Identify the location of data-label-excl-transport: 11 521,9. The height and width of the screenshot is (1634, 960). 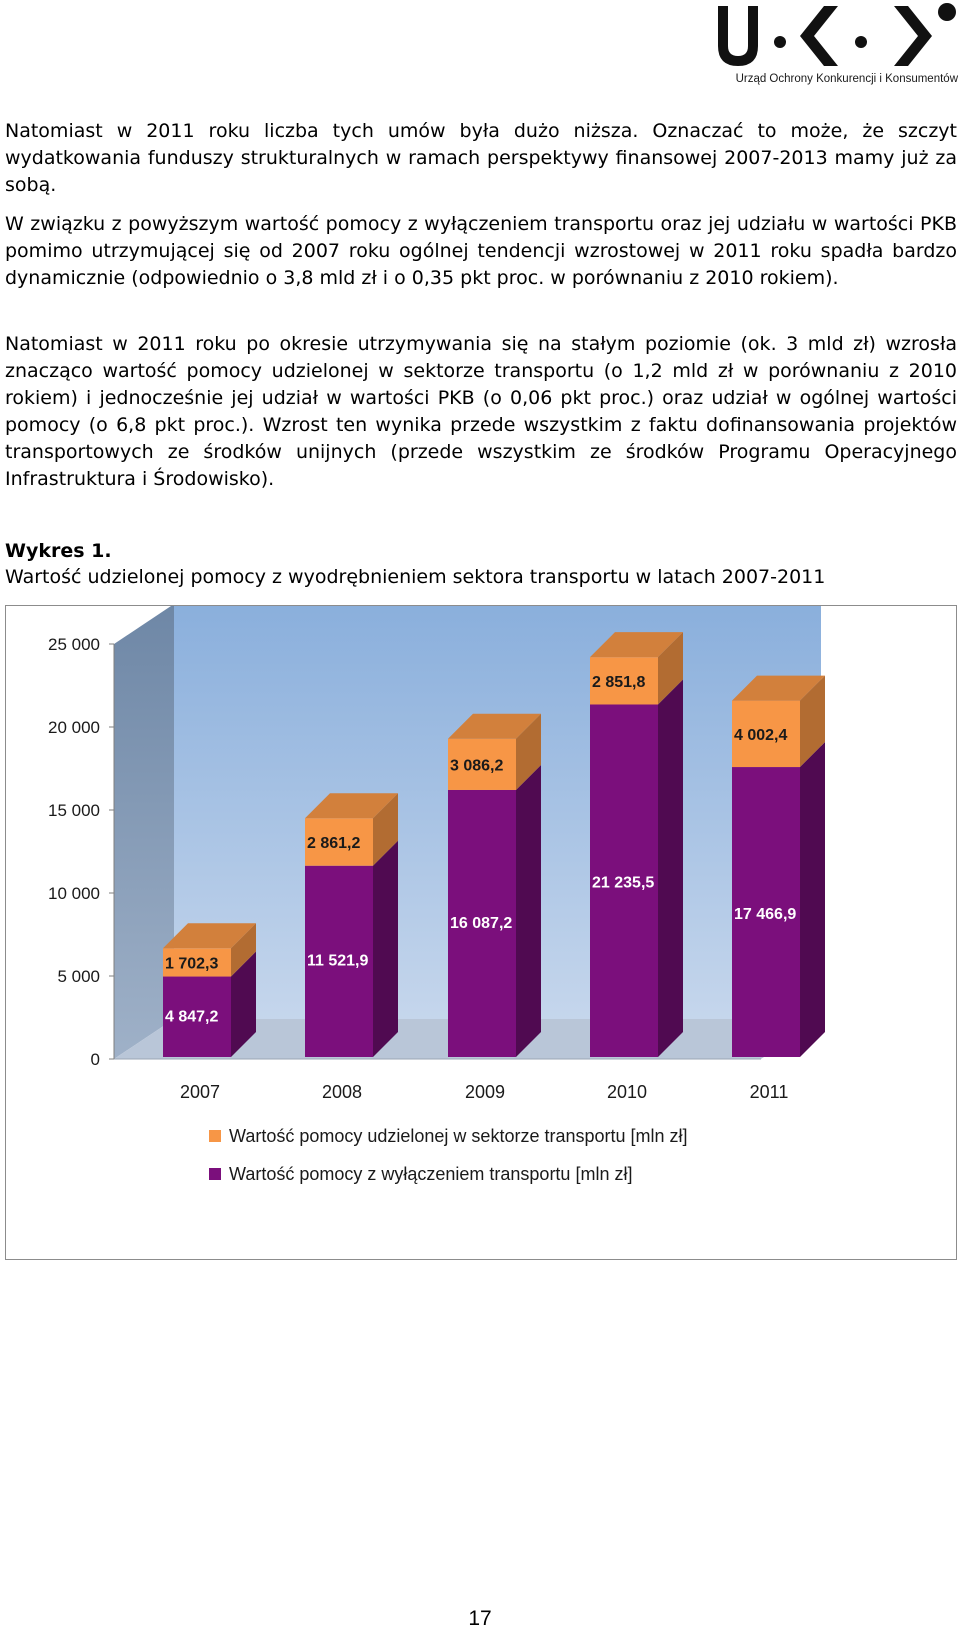
(338, 961).